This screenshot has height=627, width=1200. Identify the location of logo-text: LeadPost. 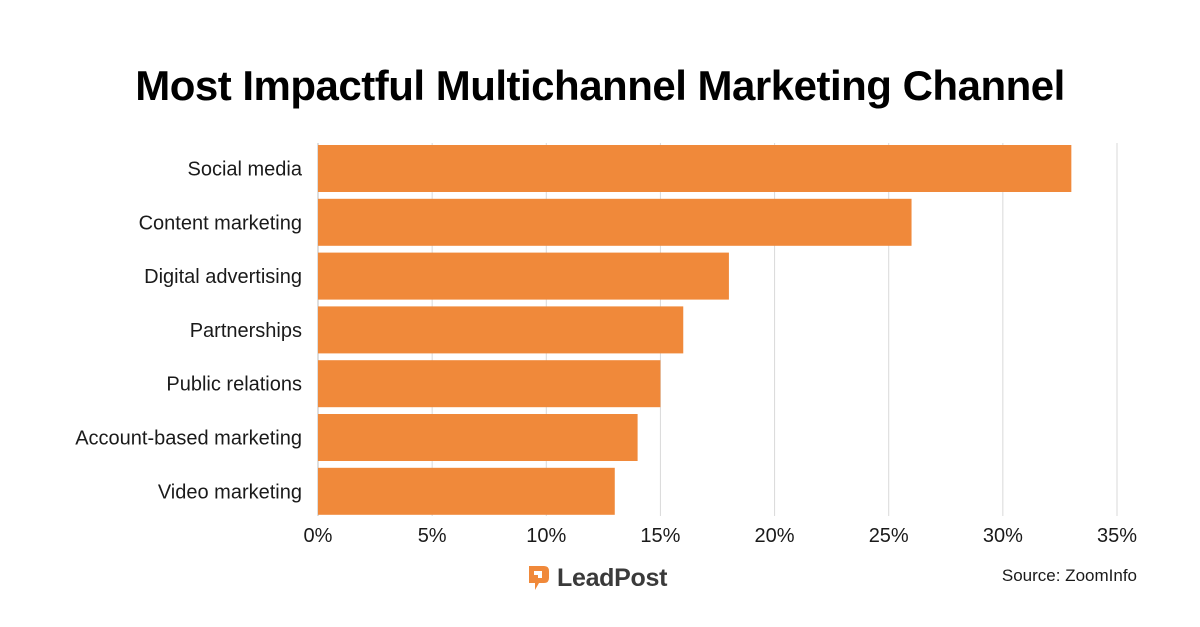
(612, 577).